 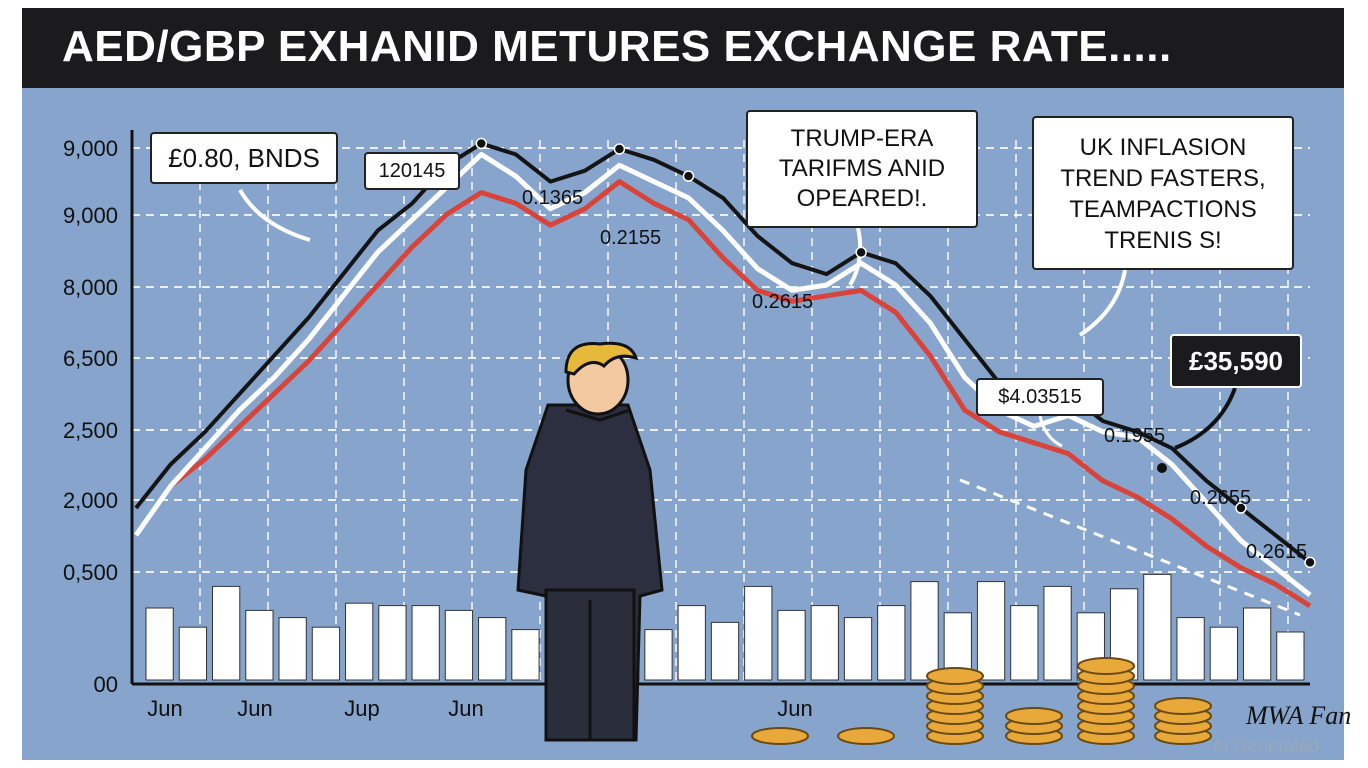 What do you see at coordinates (1266, 746) in the screenshot?
I see `watermark: AI Generated` at bounding box center [1266, 746].